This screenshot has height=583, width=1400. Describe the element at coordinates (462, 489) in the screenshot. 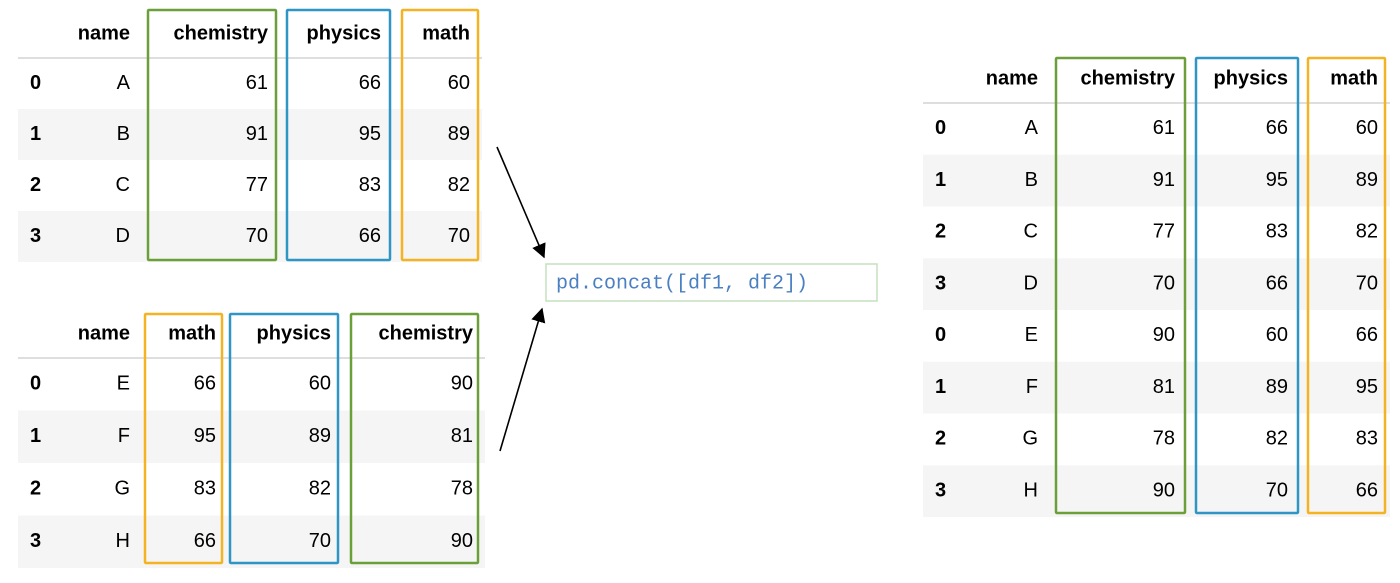

I see `cell: 78` at that location.